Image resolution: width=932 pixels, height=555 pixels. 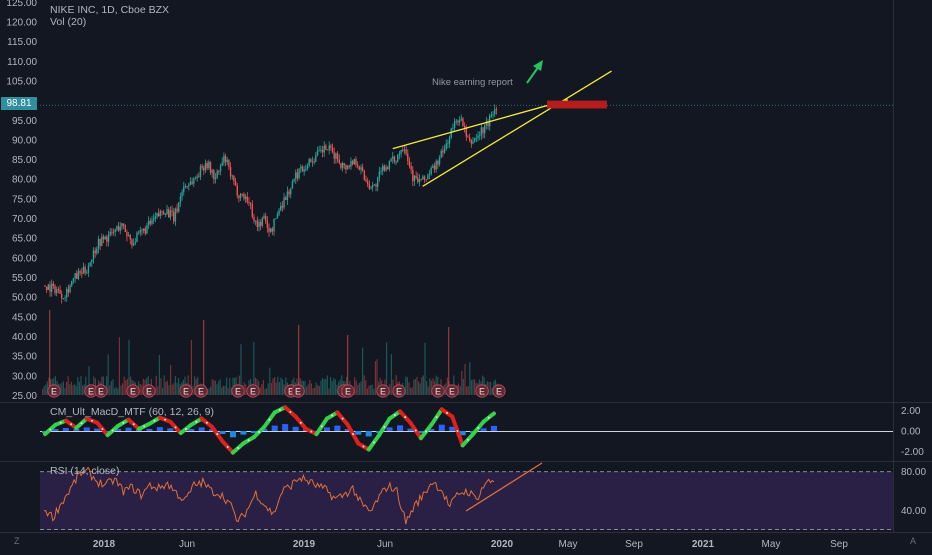 What do you see at coordinates (911, 411) in the screenshot?
I see `macd-tick-label: 2.00` at bounding box center [911, 411].